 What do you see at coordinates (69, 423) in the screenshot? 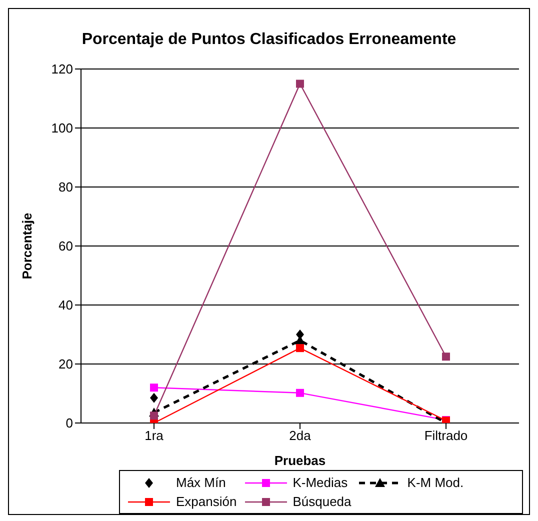
I see `y-tick-label: 0` at bounding box center [69, 423].